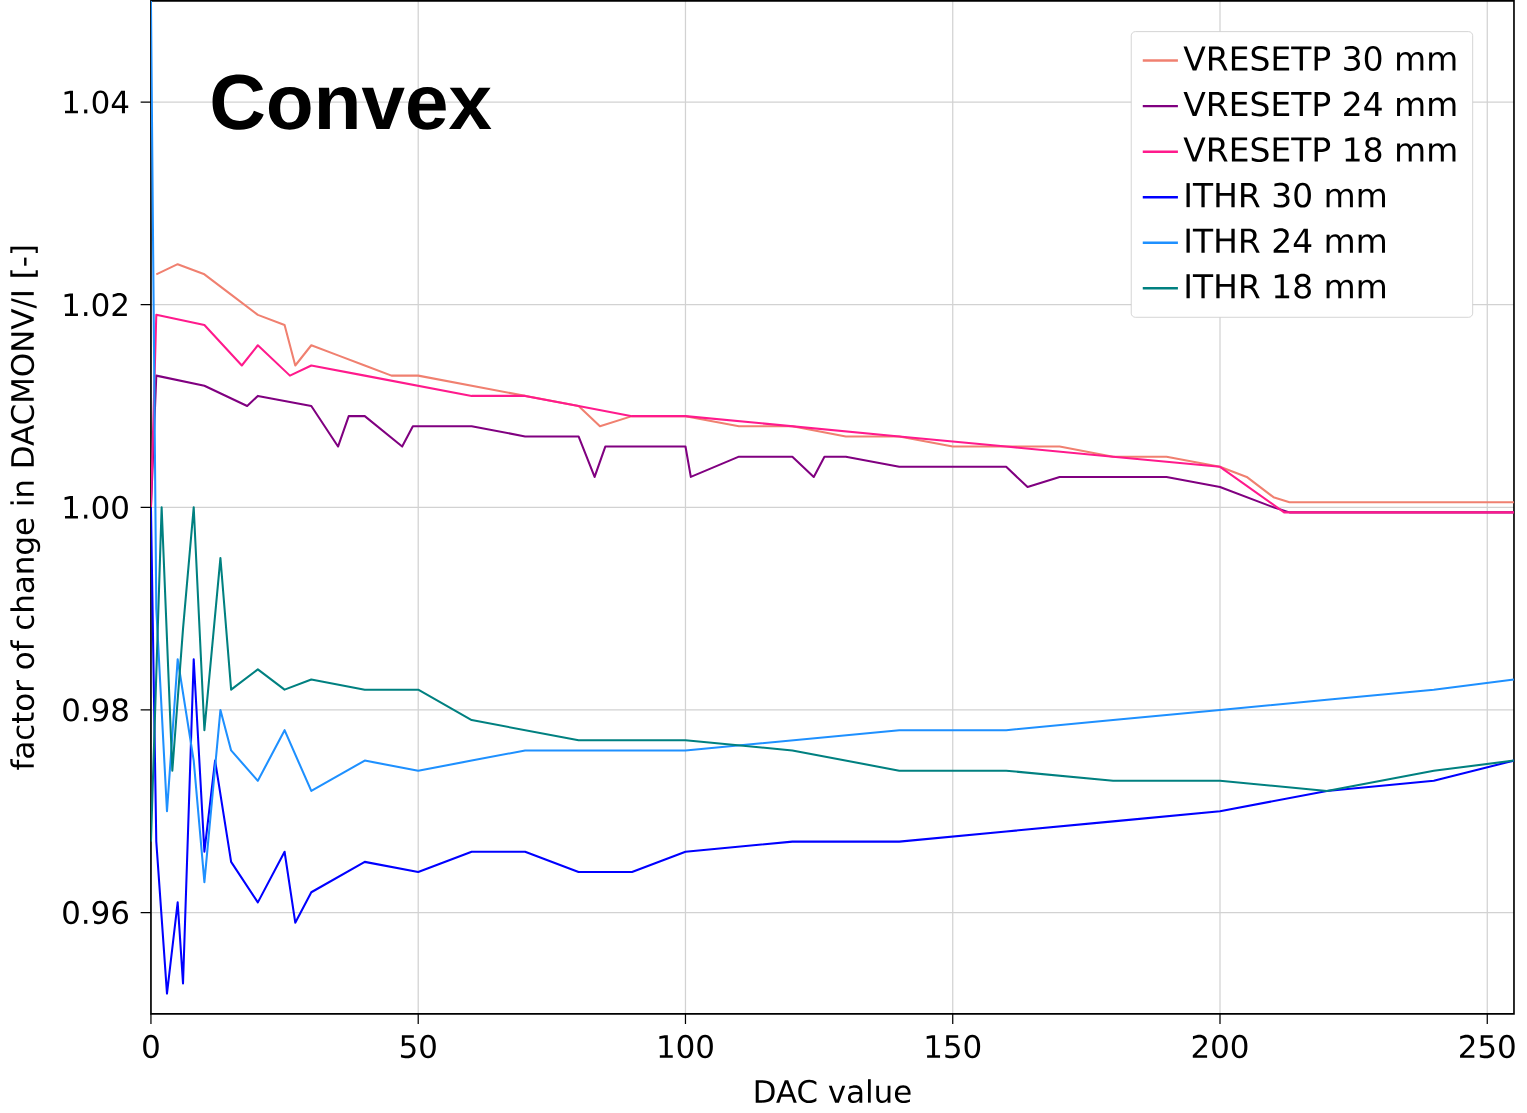 The width and height of the screenshot is (1527, 1113). Describe the element at coordinates (95, 710) in the screenshot. I see `y-tick-label: 0.98` at that location.